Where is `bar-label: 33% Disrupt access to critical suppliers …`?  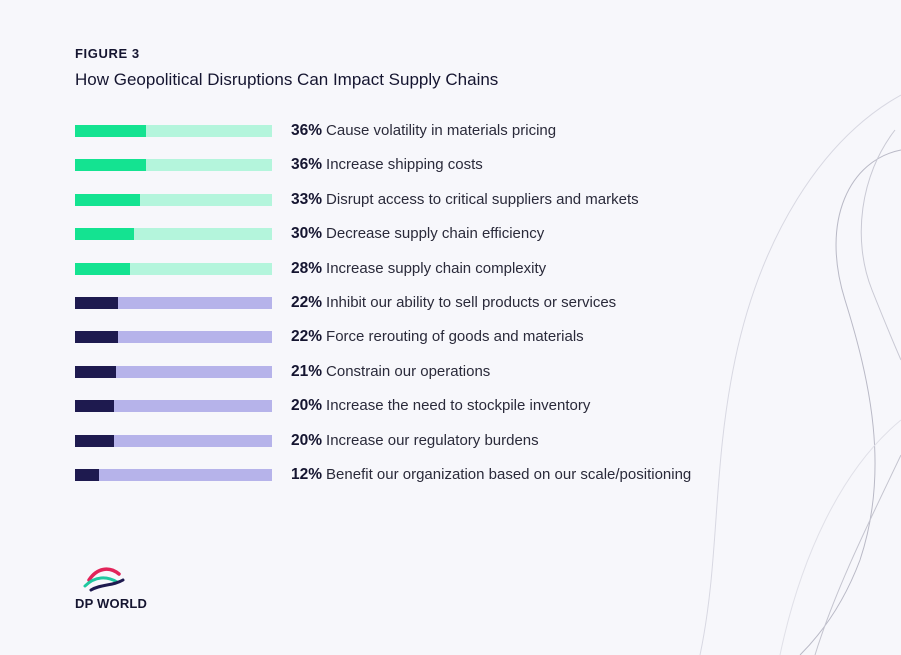 bar-label: 33% Disrupt access to critical suppliers … is located at coordinates (465, 200).